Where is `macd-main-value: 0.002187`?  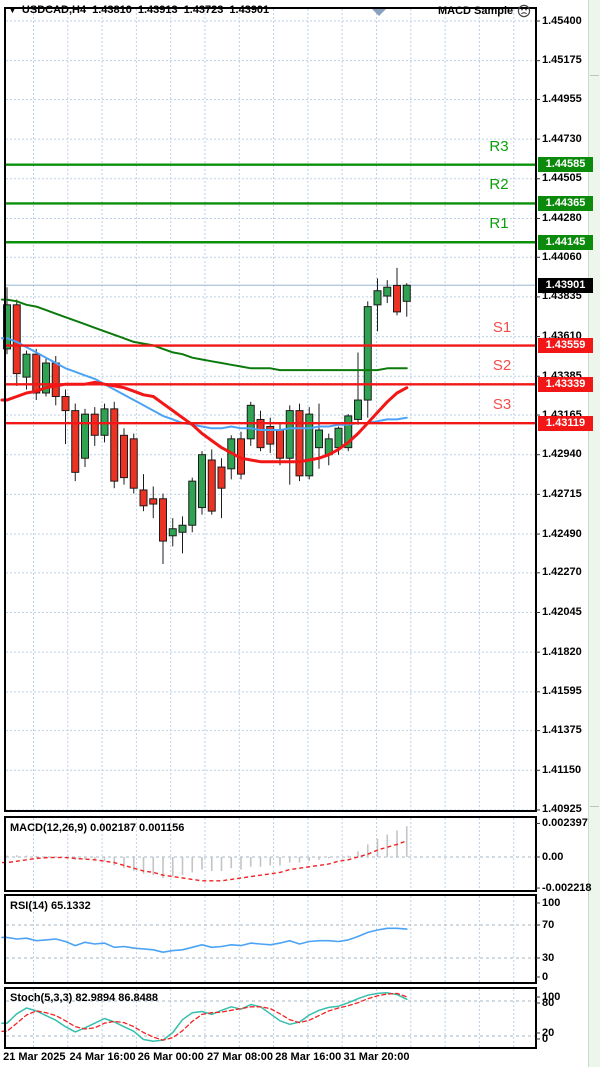 macd-main-value: 0.002187 is located at coordinates (113, 828).